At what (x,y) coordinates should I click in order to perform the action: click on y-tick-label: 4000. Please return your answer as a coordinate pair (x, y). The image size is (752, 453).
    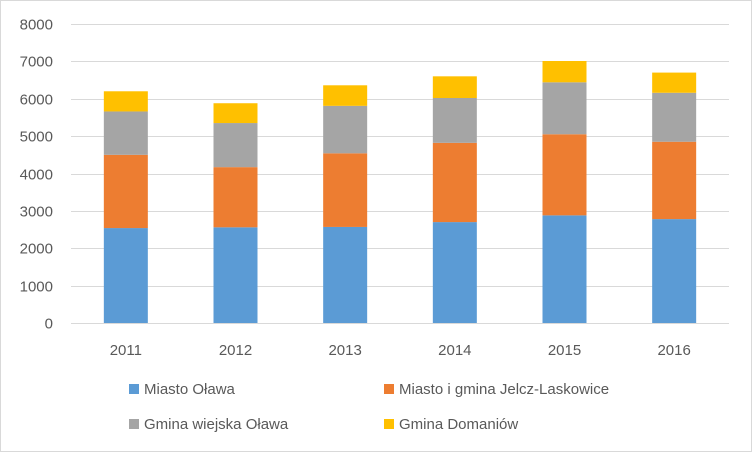
    Looking at the image, I should click on (36, 175).